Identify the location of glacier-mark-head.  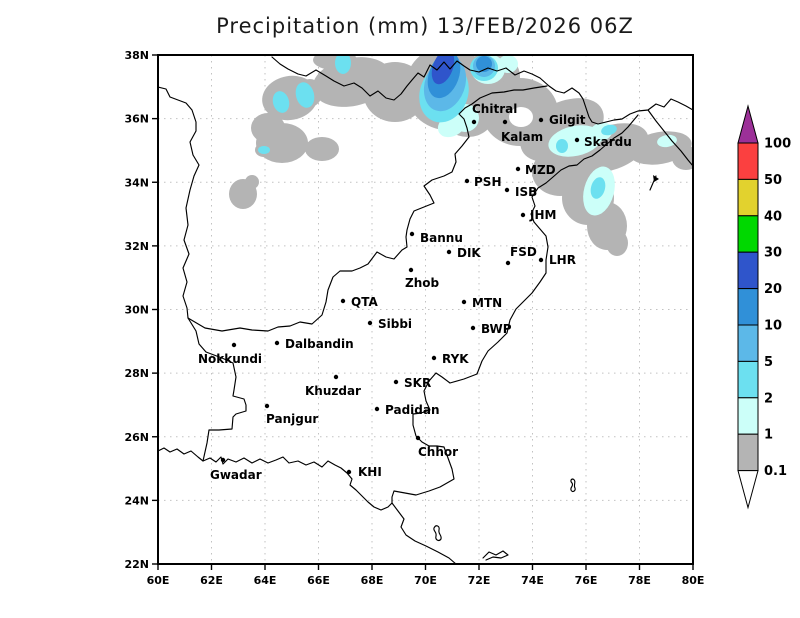
(656, 178).